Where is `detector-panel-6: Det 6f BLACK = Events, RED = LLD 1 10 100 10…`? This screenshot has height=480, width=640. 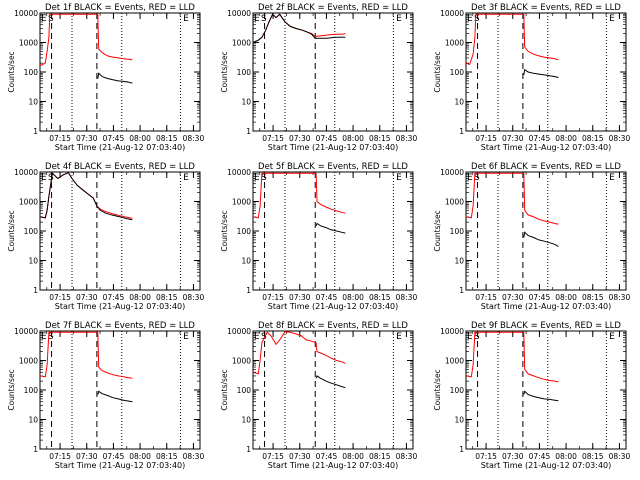
detector-panel-6: Det 6f BLACK = Events, RED = LLD 1 10 100 10… is located at coordinates (531, 236).